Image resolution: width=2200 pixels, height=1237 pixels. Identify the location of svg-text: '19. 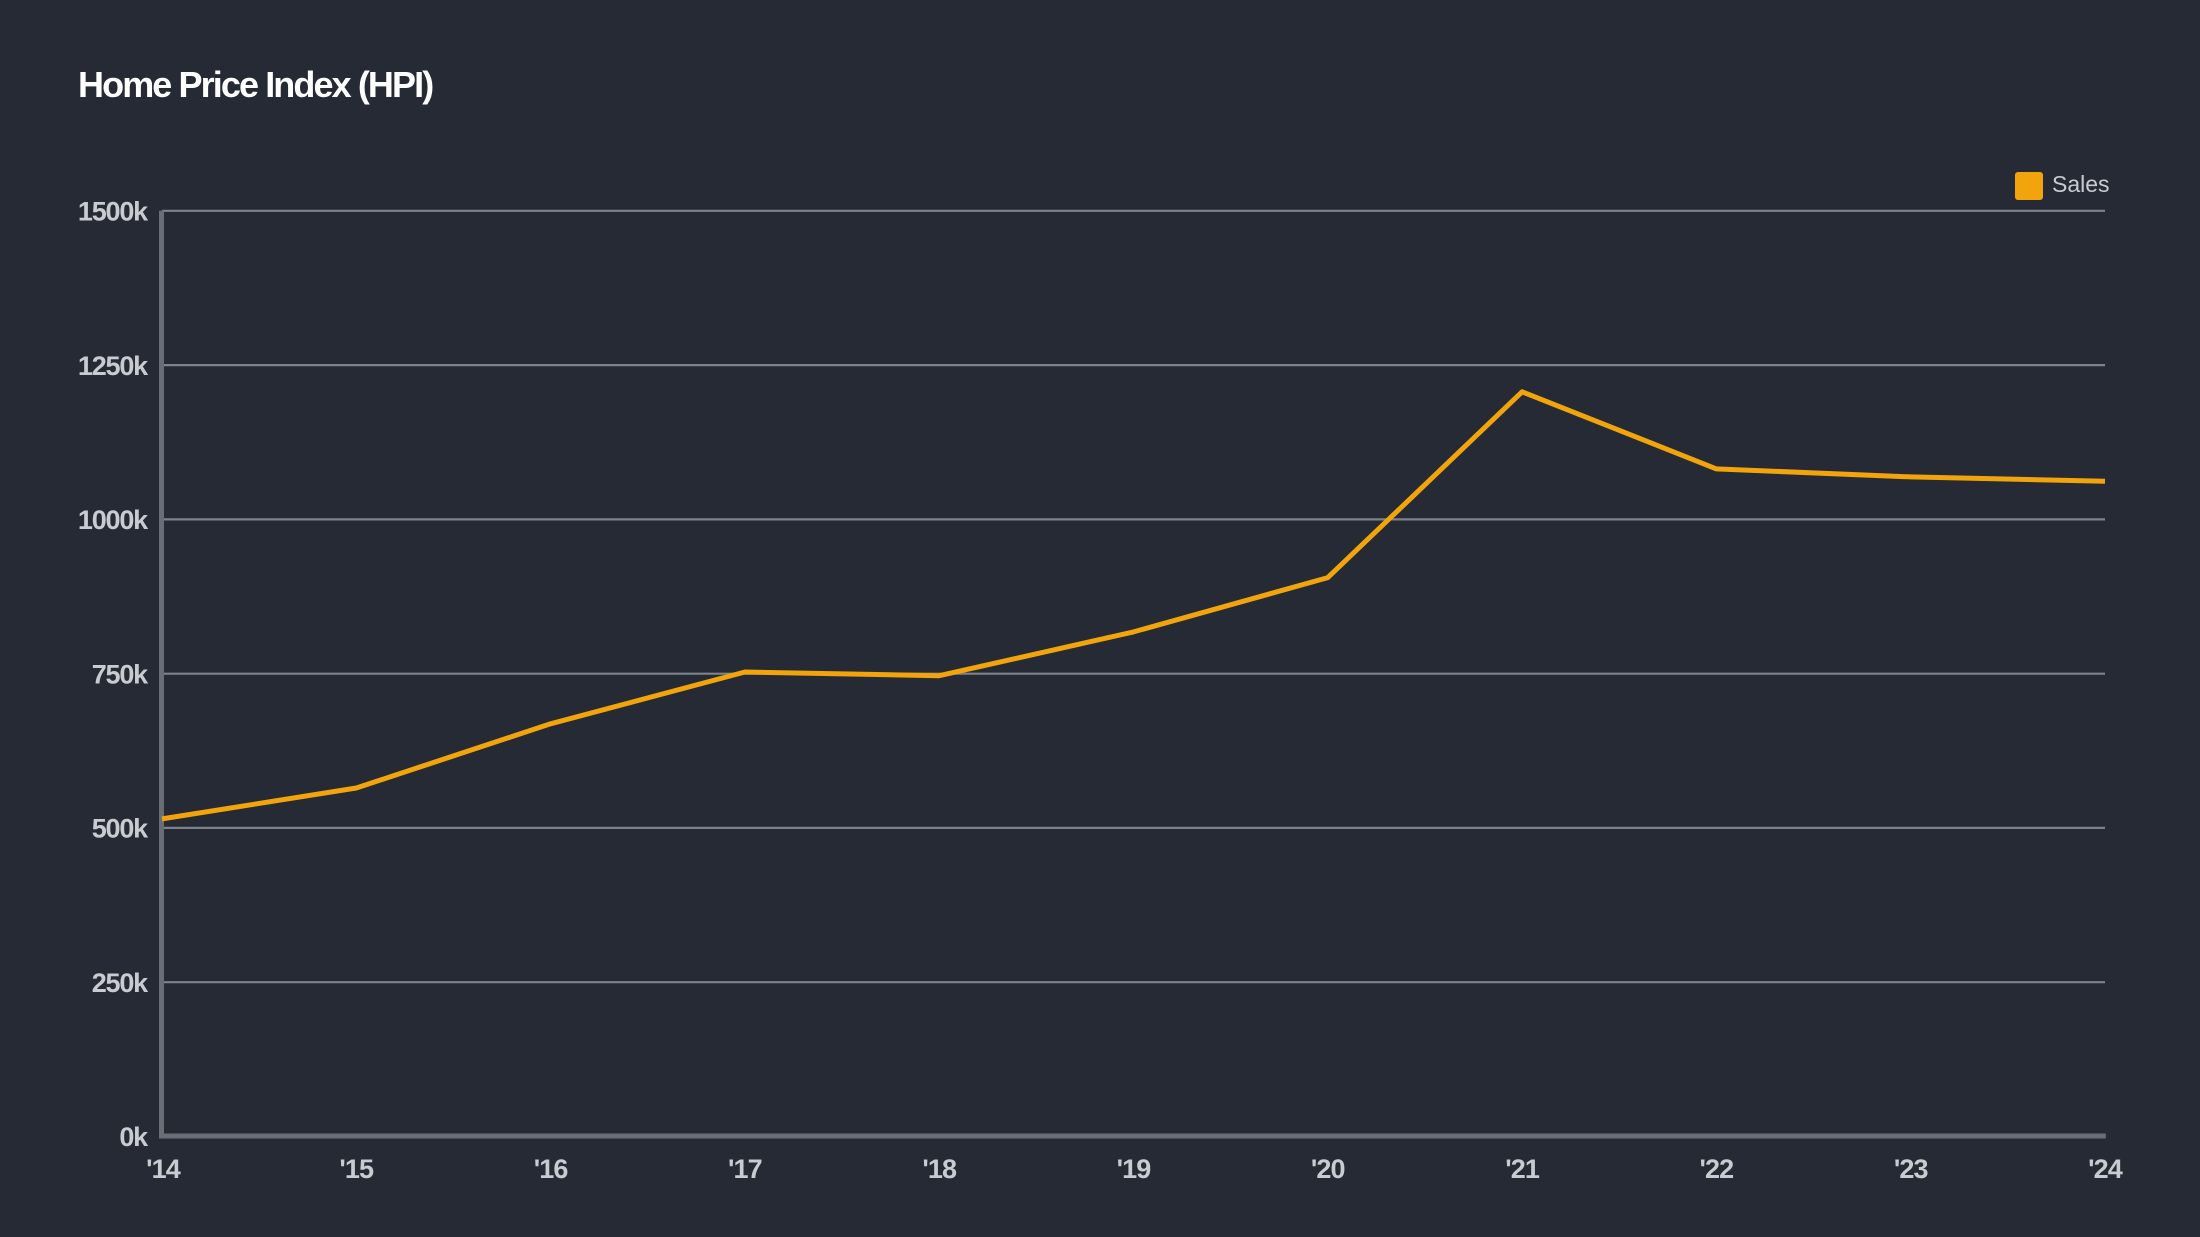
(1134, 1169).